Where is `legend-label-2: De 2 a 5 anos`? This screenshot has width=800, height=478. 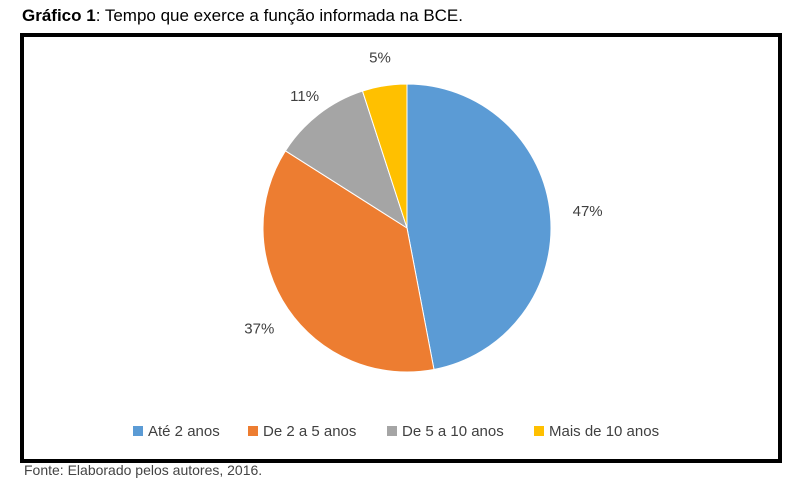
legend-label-2: De 2 a 5 anos is located at coordinates (309, 431).